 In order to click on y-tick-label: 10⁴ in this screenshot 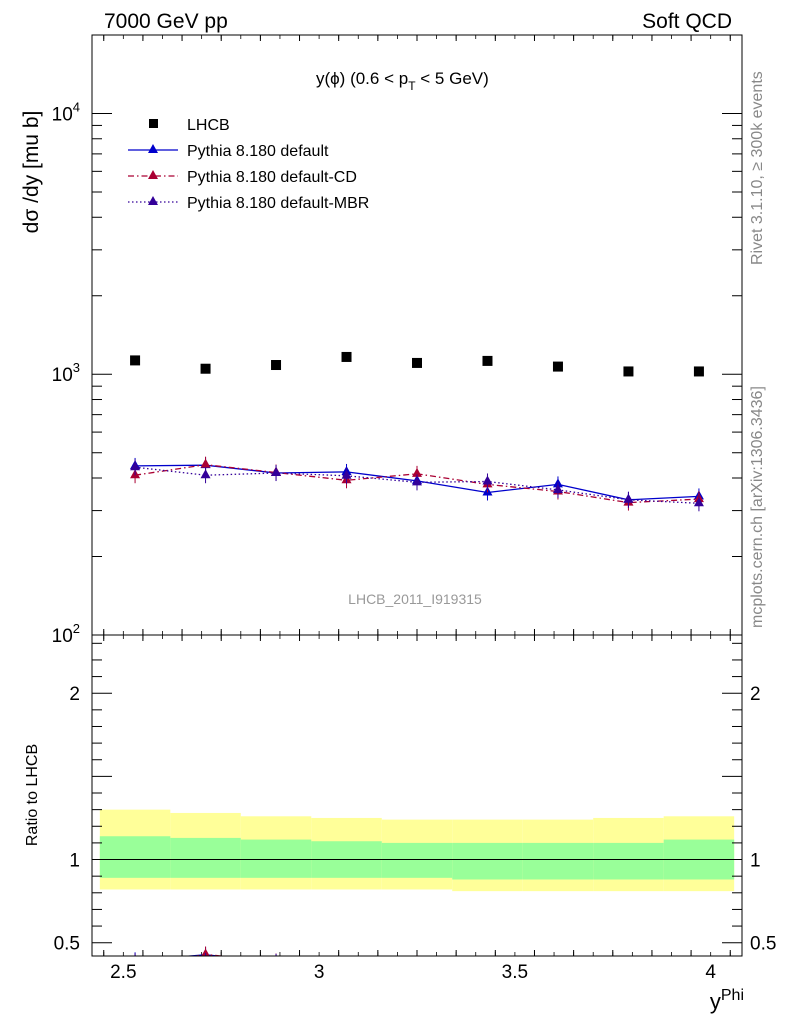, I will do `click(66, 112)`.